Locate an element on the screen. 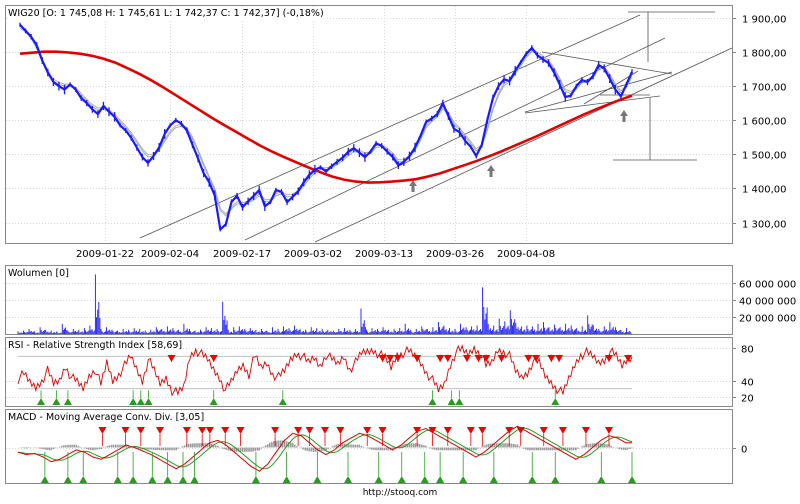 This screenshot has width=800, height=504. volume-y-tick-label: 20 000 000 is located at coordinates (767, 319).